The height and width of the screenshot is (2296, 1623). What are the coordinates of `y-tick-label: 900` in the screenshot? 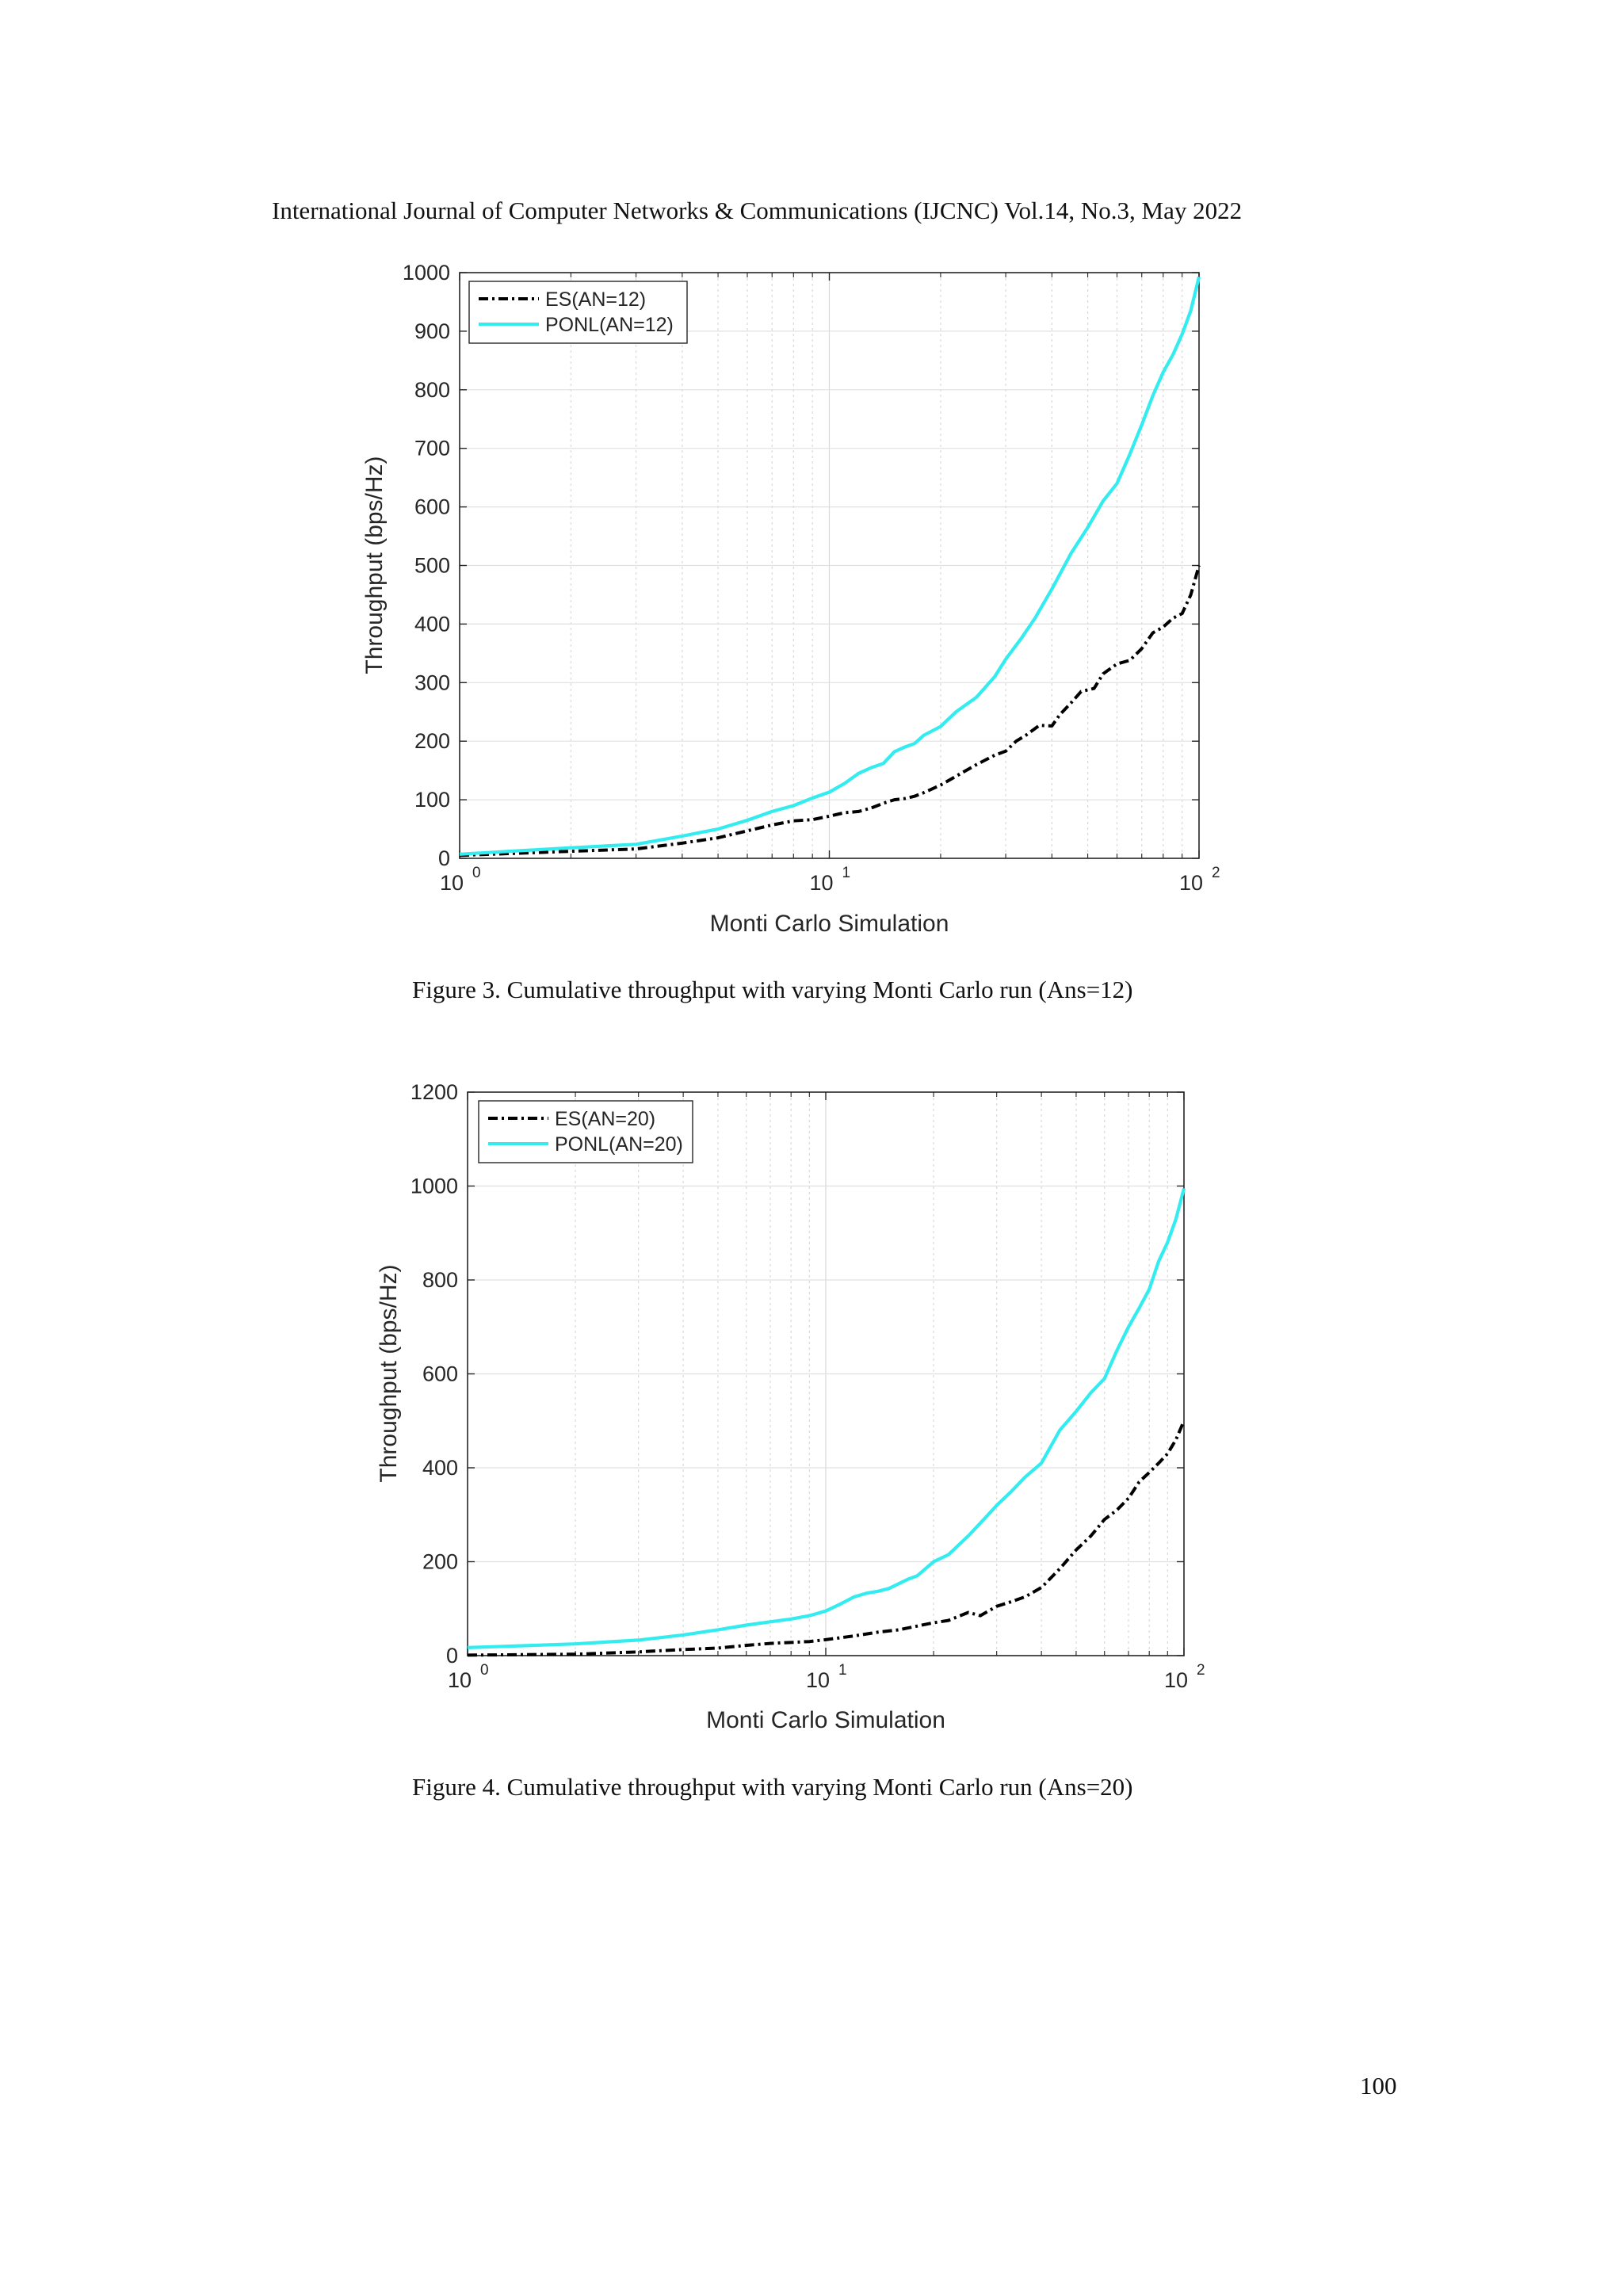 It's located at (432, 331).